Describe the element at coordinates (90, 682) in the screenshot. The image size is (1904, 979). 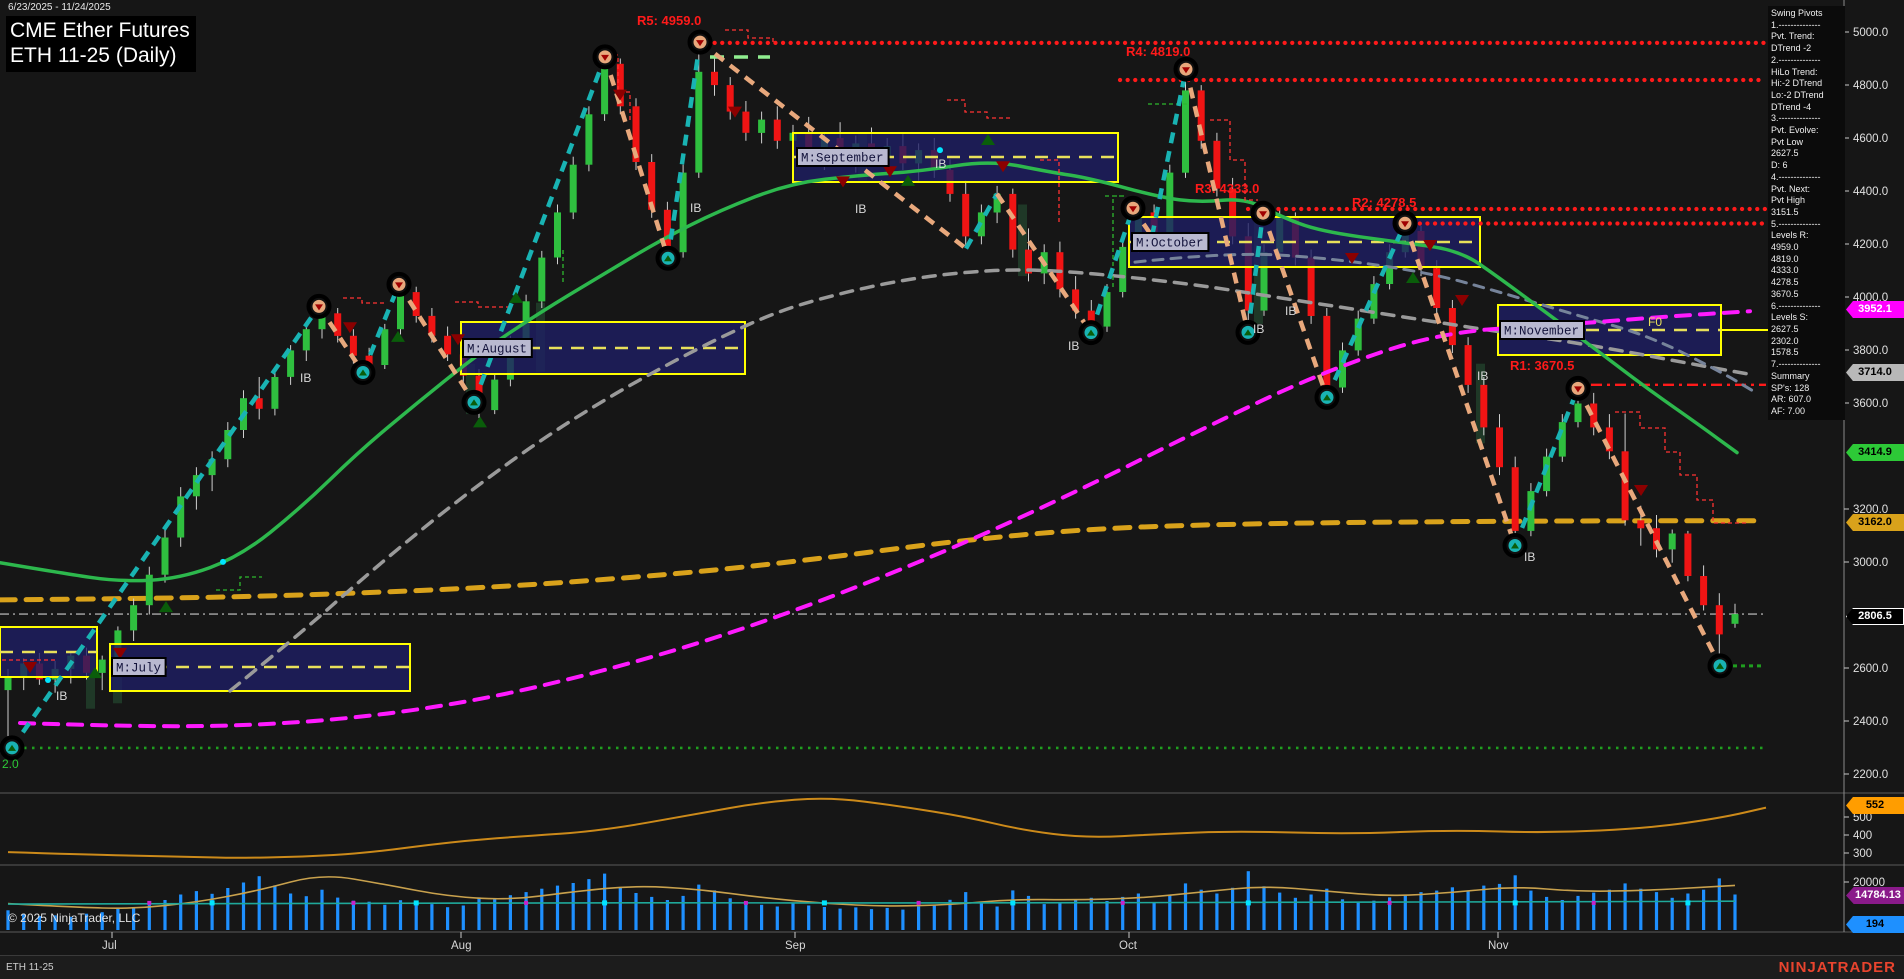
I see `inside-bar-band` at that location.